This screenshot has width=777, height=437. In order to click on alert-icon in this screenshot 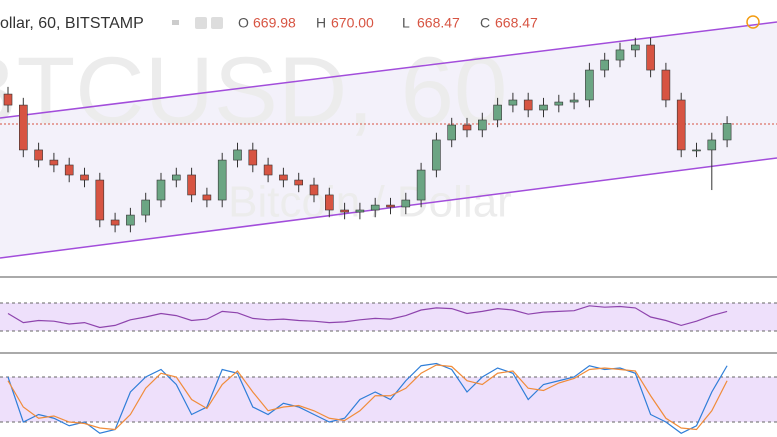, I will do `click(753, 22)`.